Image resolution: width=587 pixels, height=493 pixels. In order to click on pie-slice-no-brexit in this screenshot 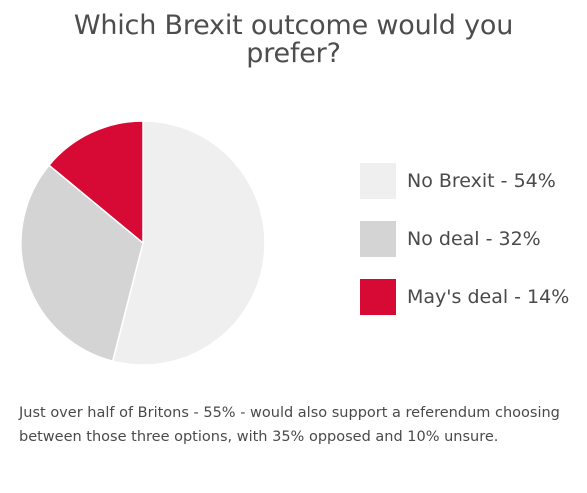, I will do `click(188, 243)`.